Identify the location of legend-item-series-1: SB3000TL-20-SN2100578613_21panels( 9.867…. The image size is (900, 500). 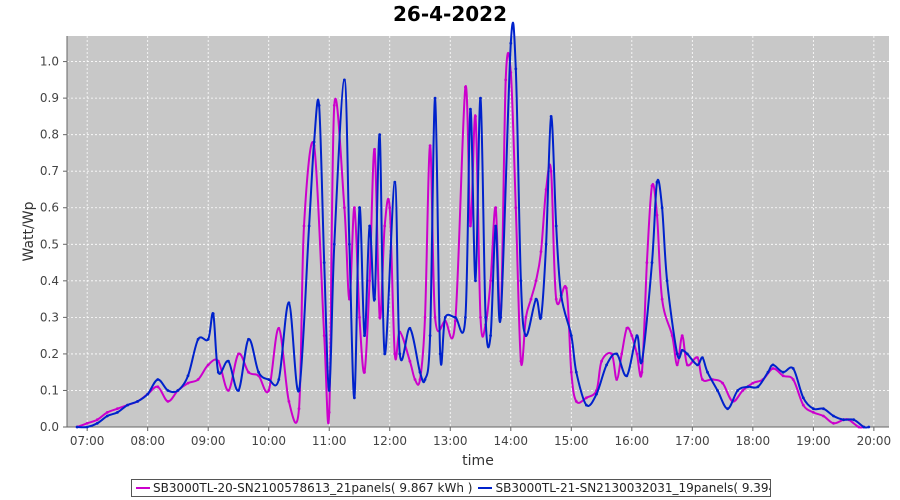
(304, 488).